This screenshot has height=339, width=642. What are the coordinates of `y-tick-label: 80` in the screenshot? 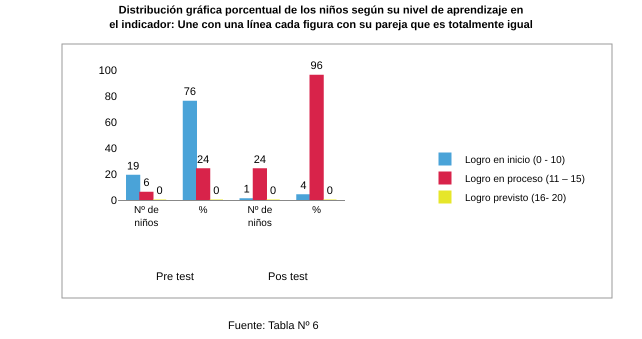 It's located at (110, 96).